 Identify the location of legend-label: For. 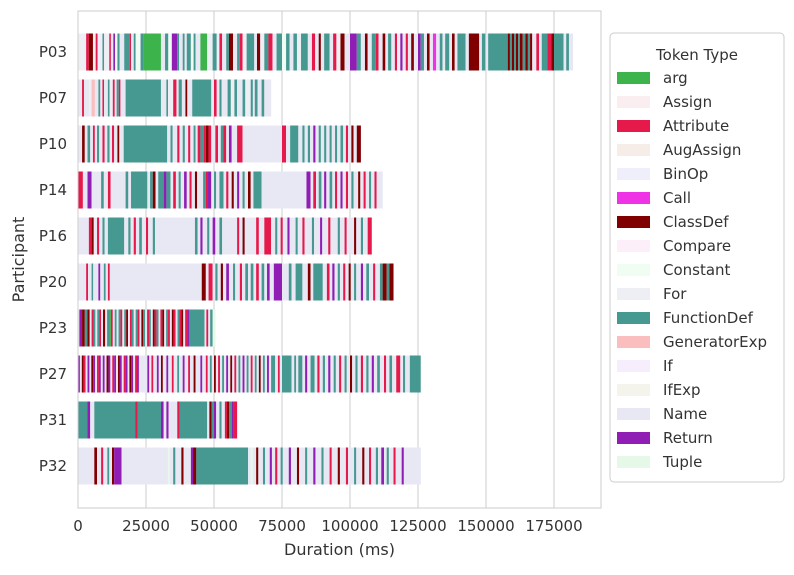
(675, 294).